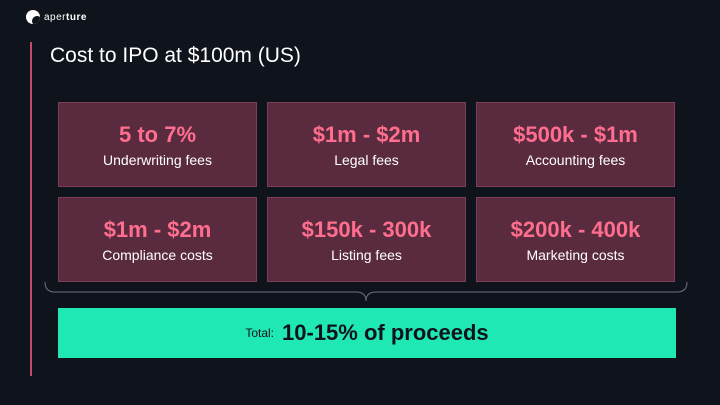 The height and width of the screenshot is (405, 720). I want to click on cost-label: Marketing costs, so click(575, 254).